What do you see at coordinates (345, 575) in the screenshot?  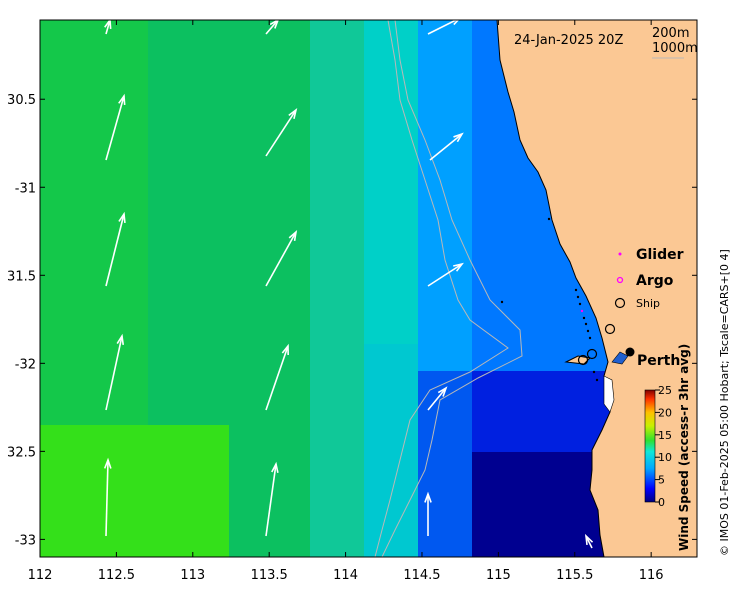 I see `x-tick-label: 114` at bounding box center [345, 575].